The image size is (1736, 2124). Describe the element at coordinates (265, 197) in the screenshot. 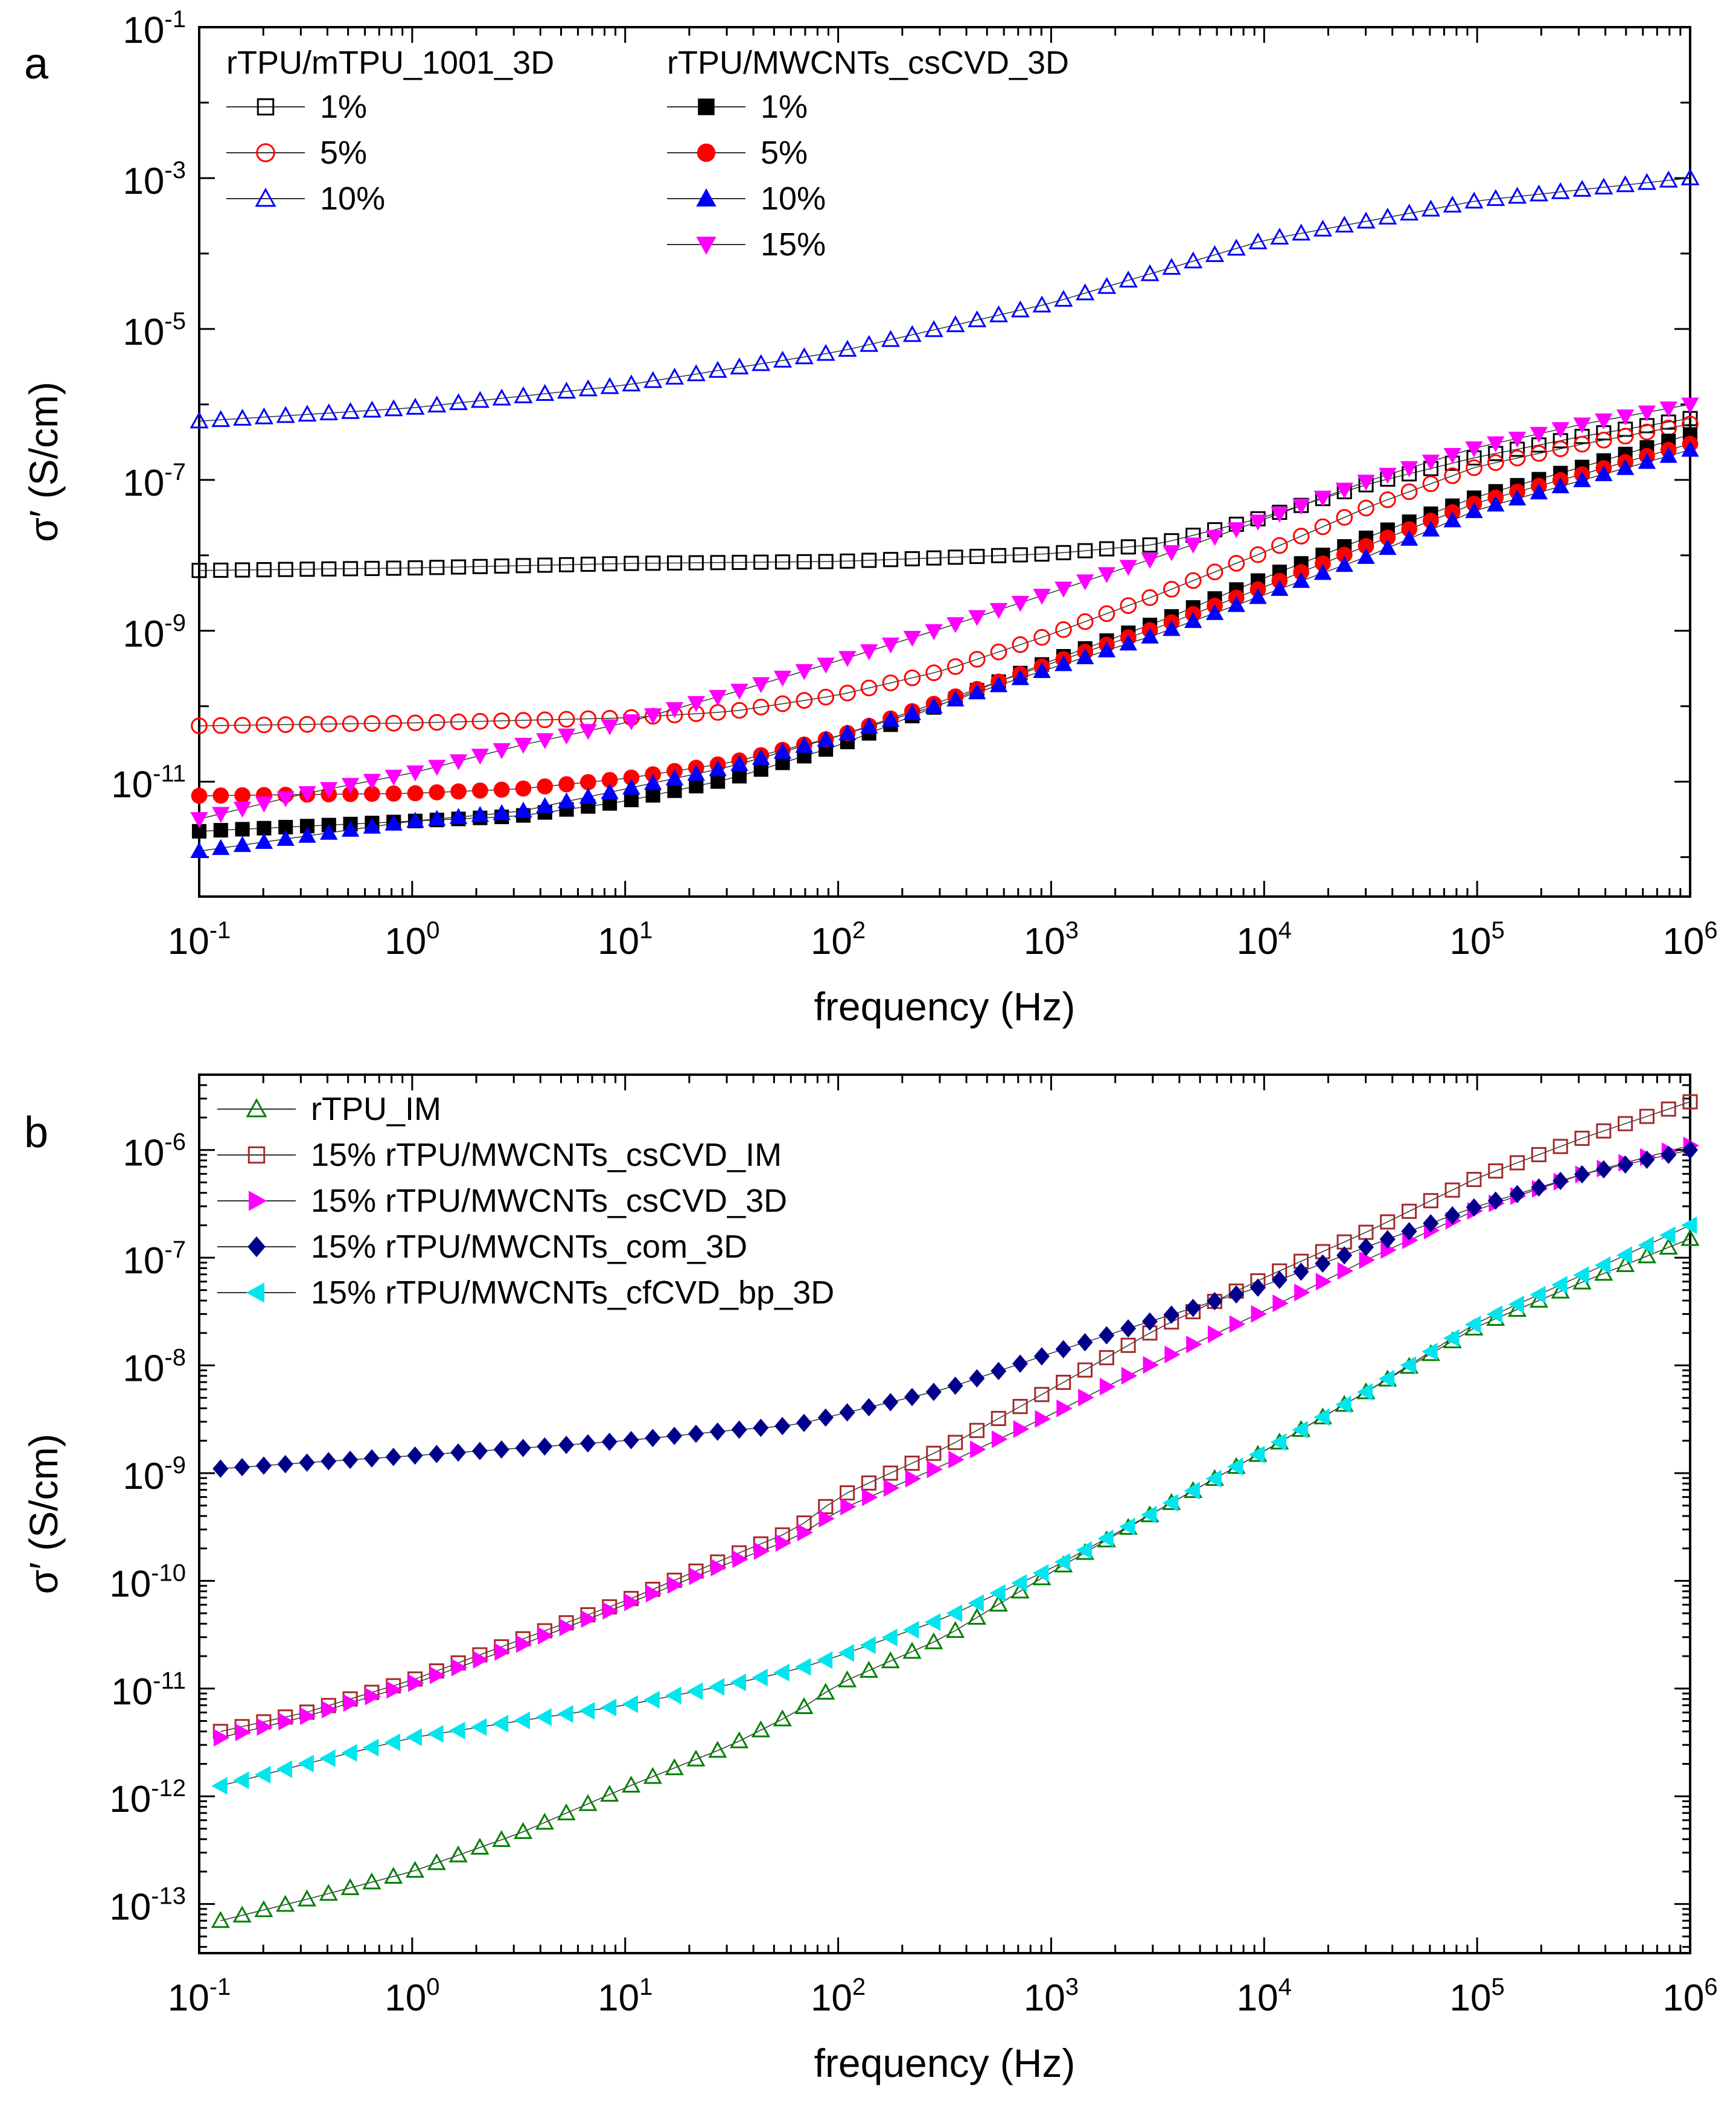

I see `legend-marker` at that location.